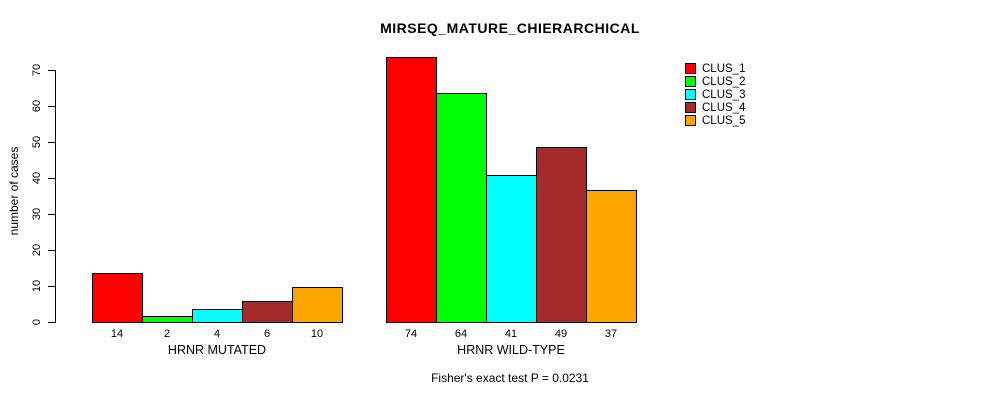 This screenshot has height=400, width=990. Describe the element at coordinates (724, 107) in the screenshot. I see `legend-label: CLUS_4` at that location.